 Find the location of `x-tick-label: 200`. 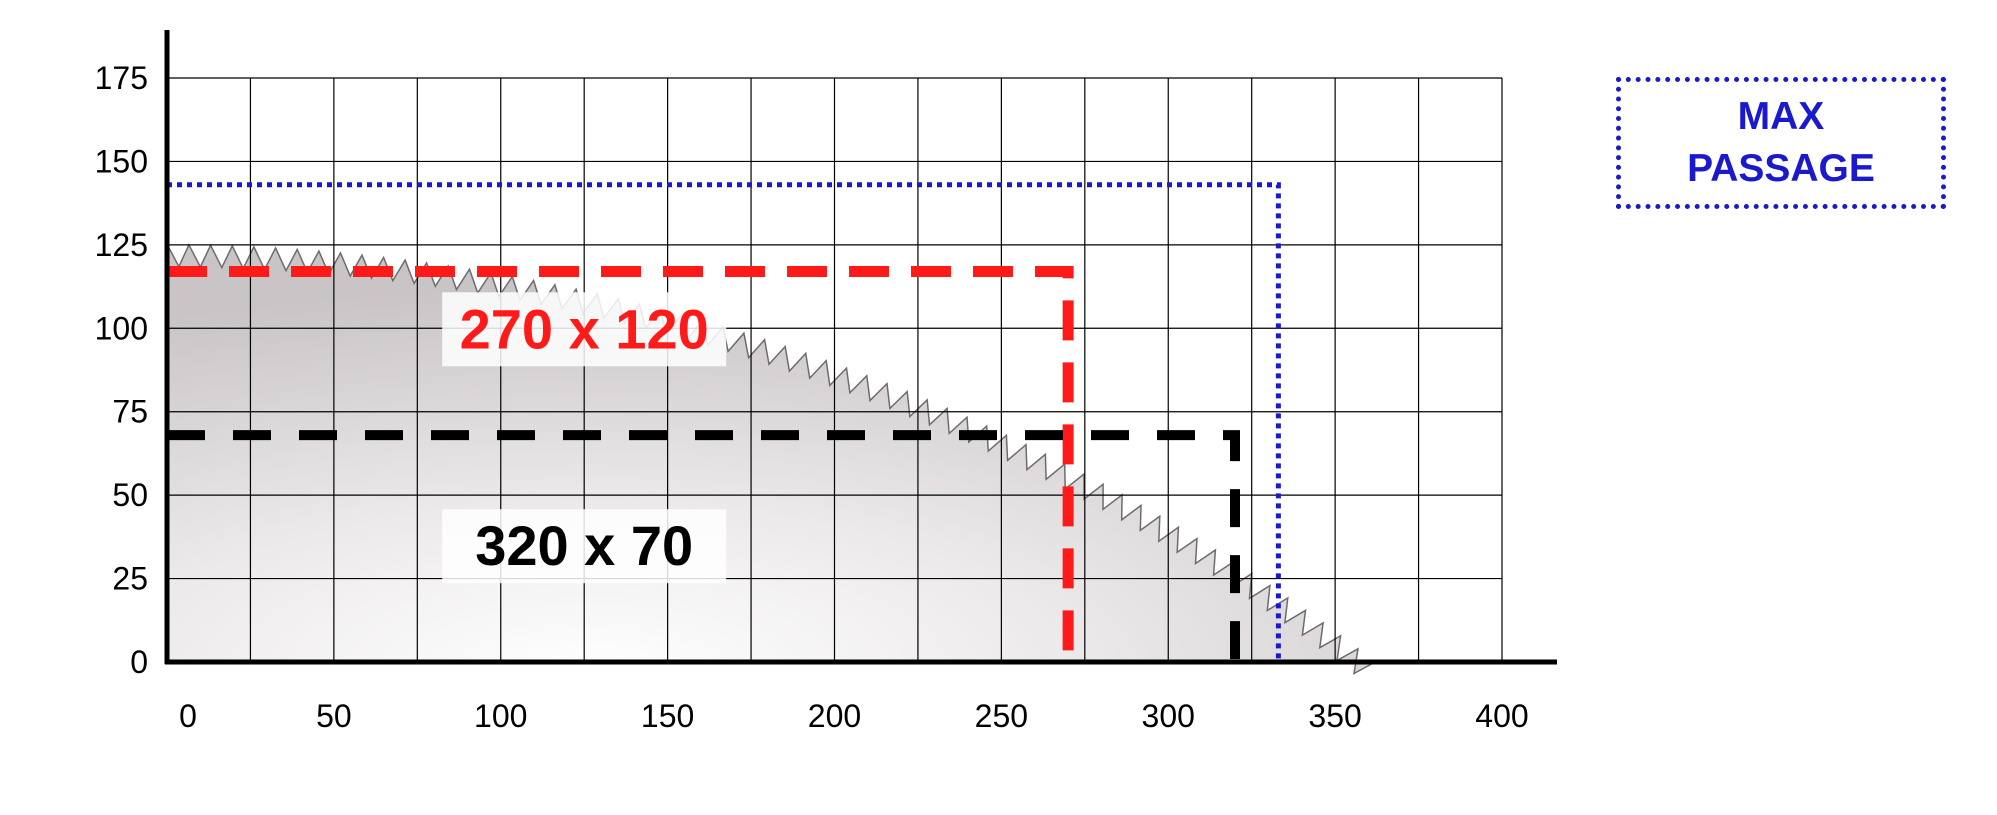

x-tick-label: 200 is located at coordinates (834, 716).